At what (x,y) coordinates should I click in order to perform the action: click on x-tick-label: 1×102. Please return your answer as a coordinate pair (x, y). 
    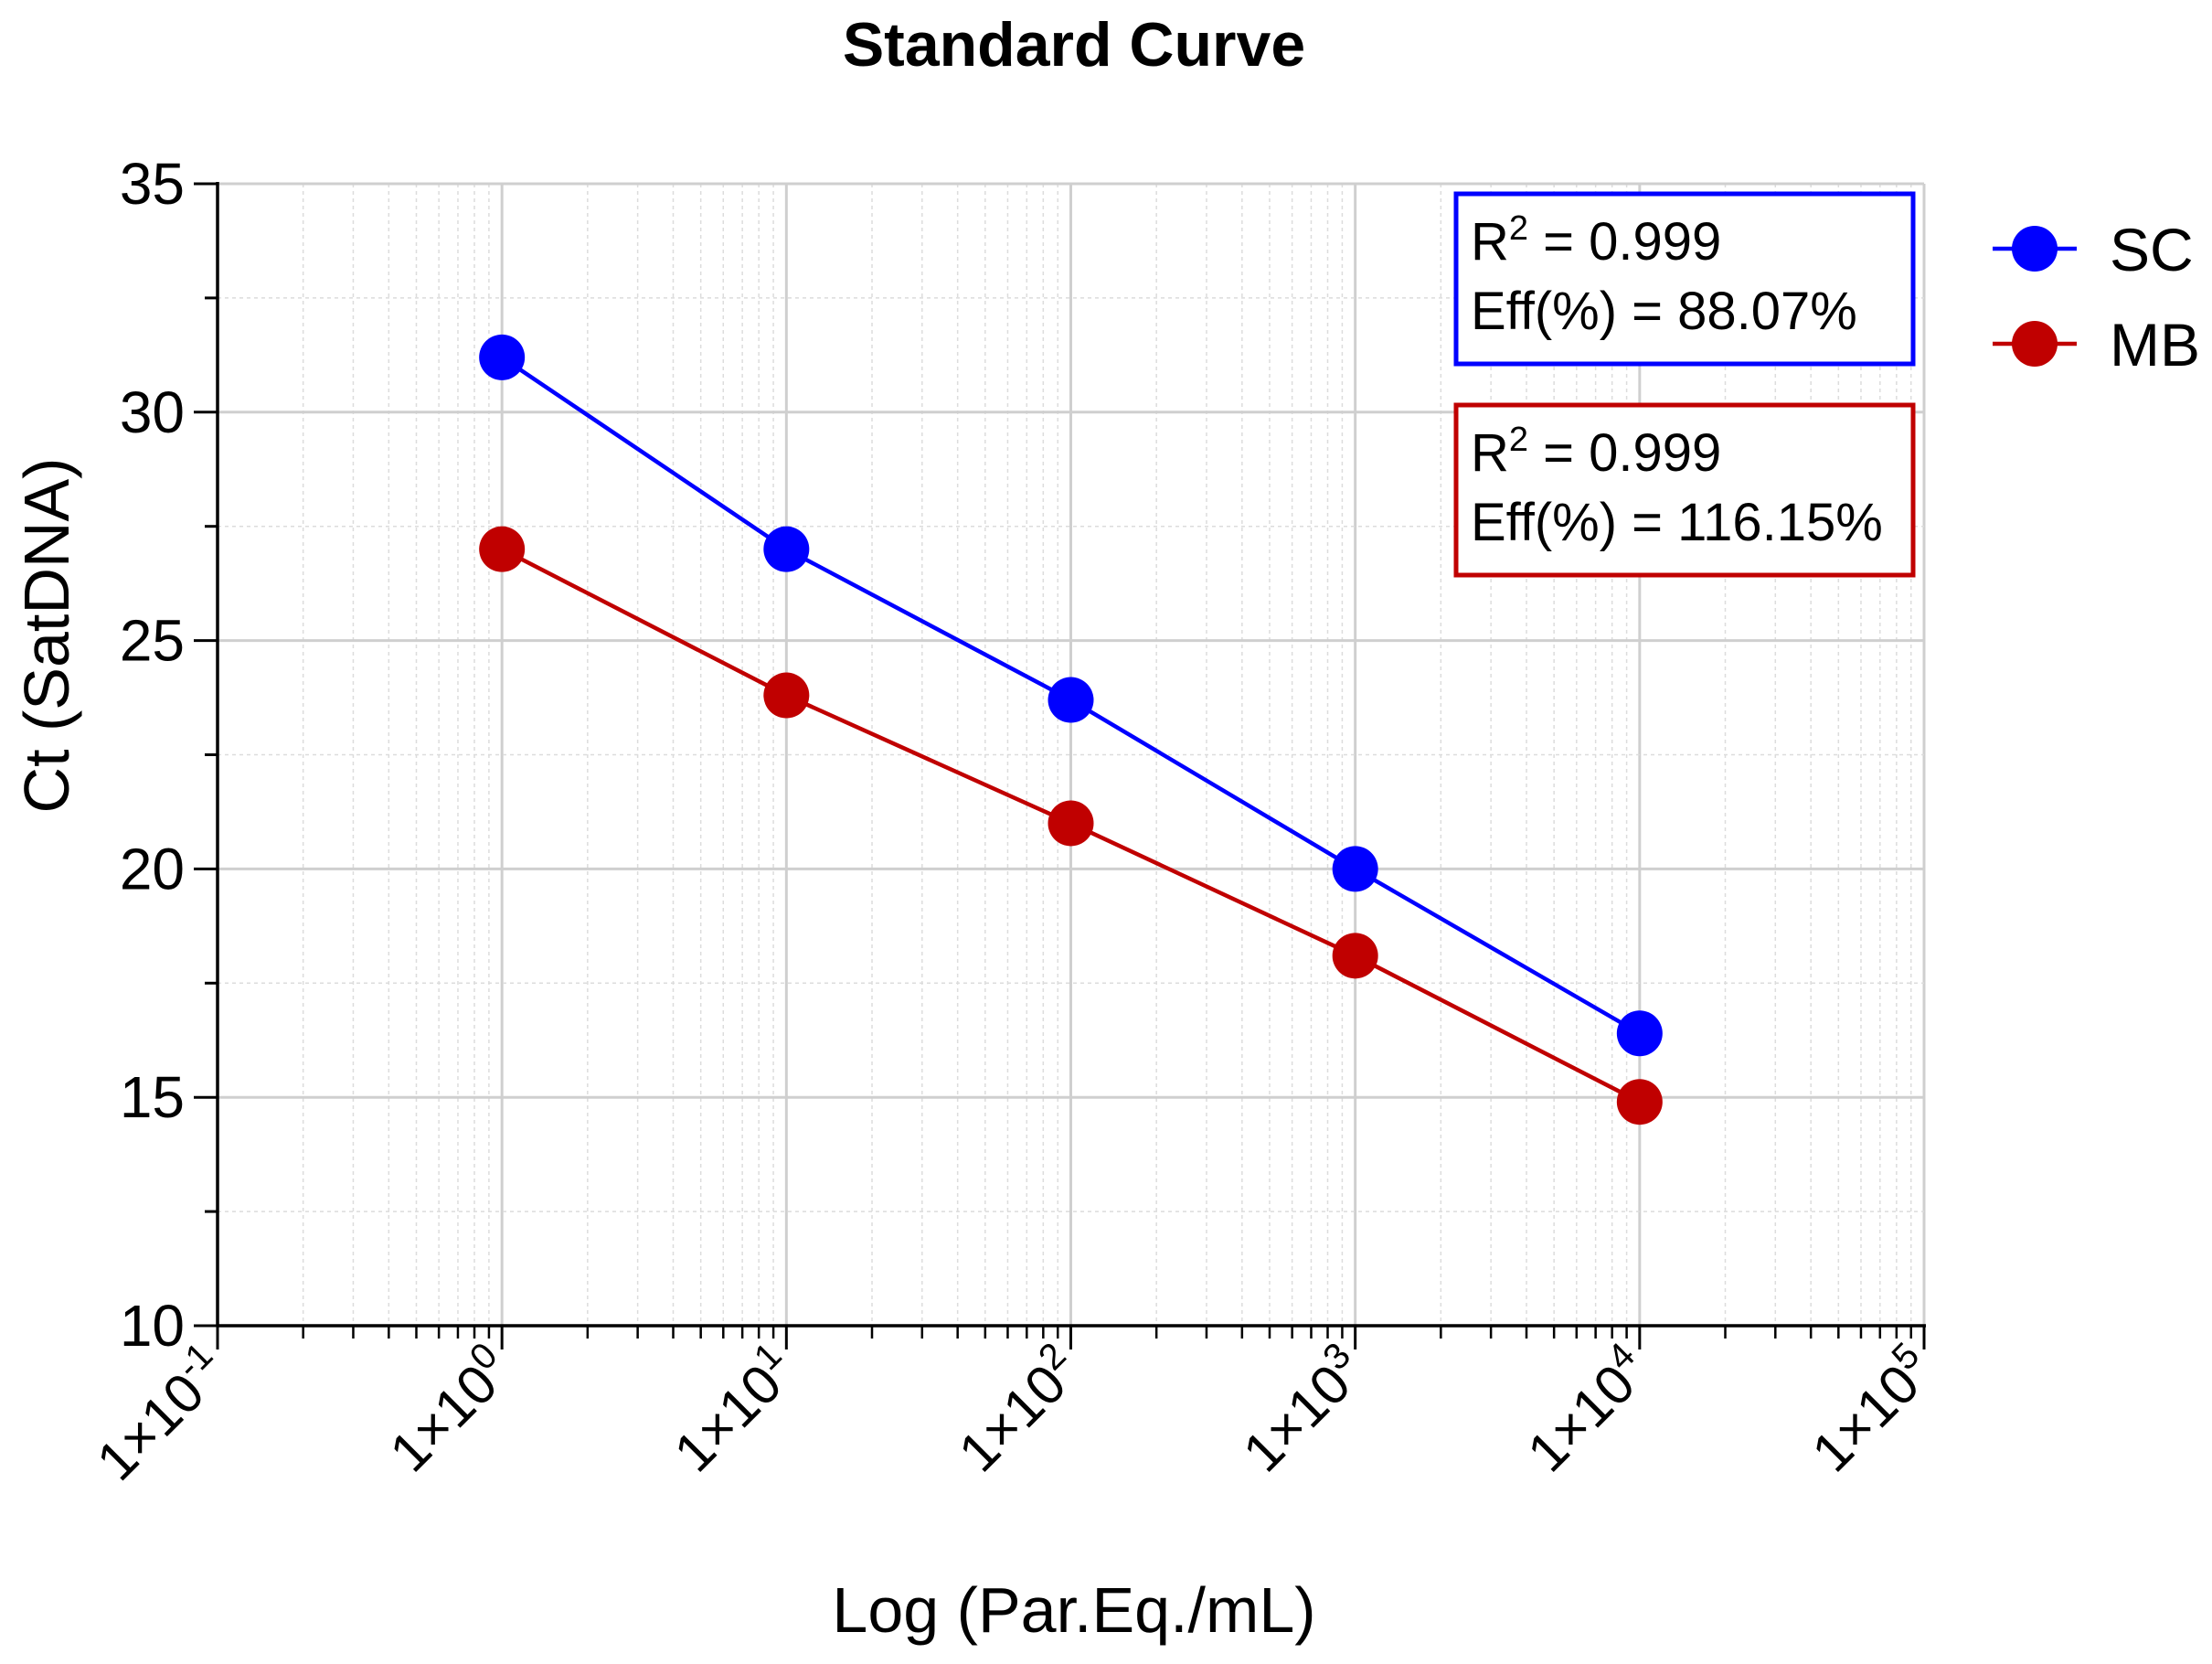
    Looking at the image, I should click on (1017, 1409).